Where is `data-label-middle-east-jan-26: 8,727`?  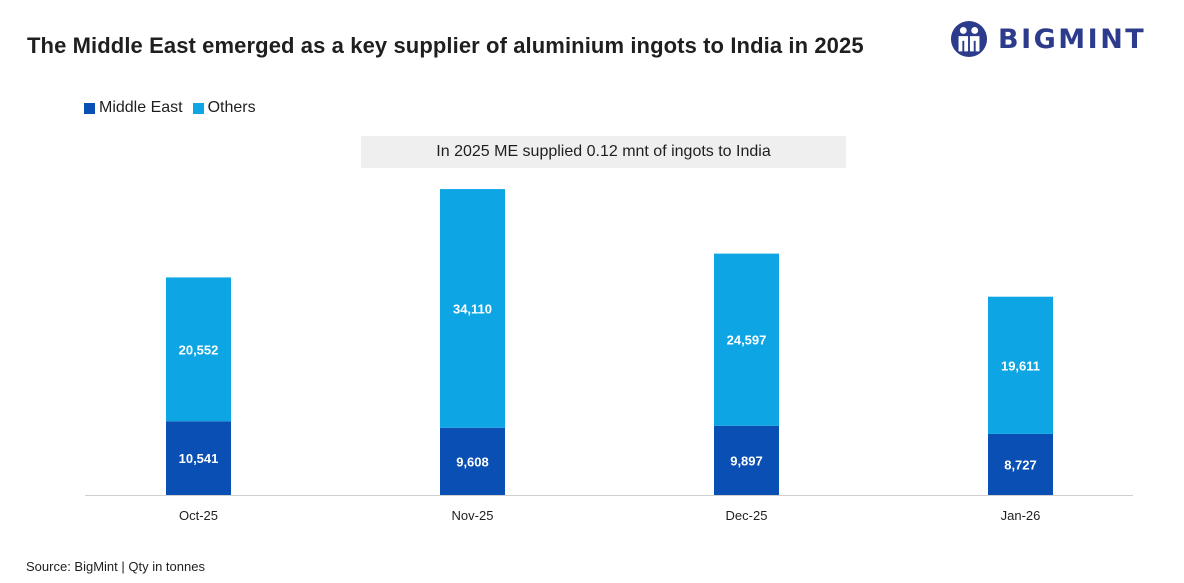 data-label-middle-east-jan-26: 8,727 is located at coordinates (1020, 464).